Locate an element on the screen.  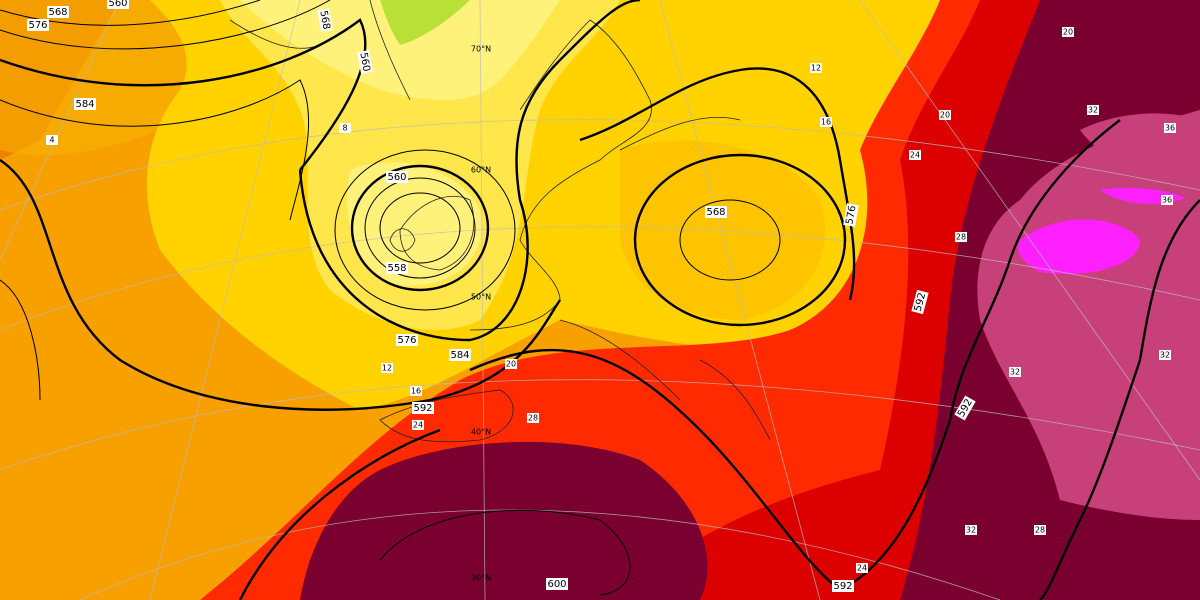
temperature-label: 4 is located at coordinates (51, 140).